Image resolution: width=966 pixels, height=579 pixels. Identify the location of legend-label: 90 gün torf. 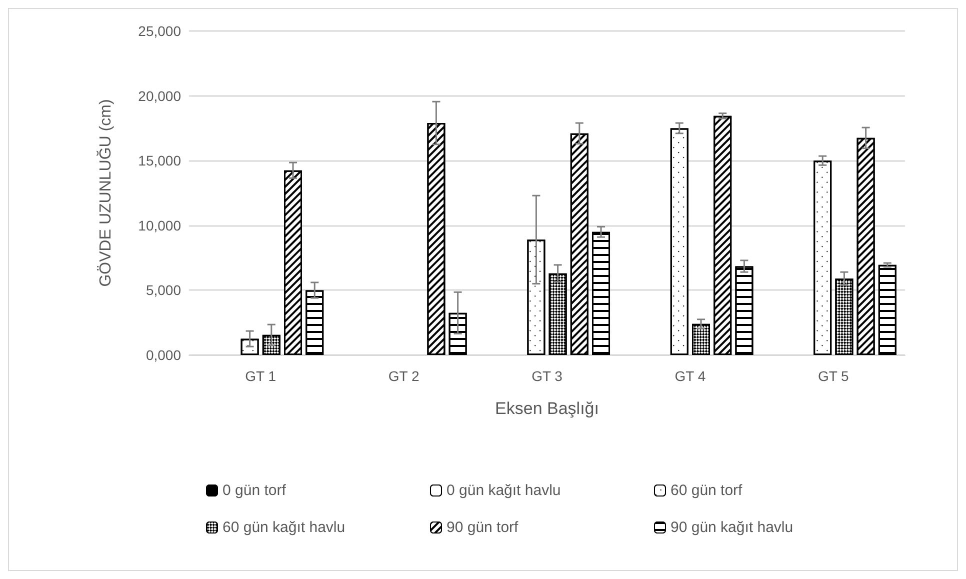
(483, 527).